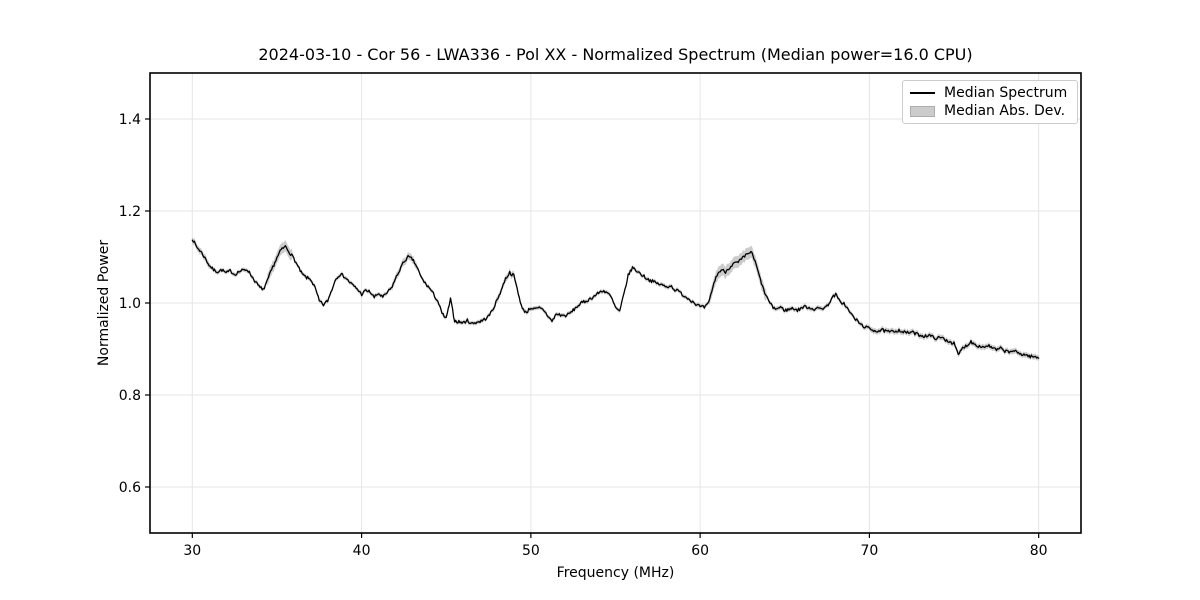 Image resolution: width=1200 pixels, height=600 pixels. What do you see at coordinates (869, 551) in the screenshot?
I see `x-tick-label: 70` at bounding box center [869, 551].